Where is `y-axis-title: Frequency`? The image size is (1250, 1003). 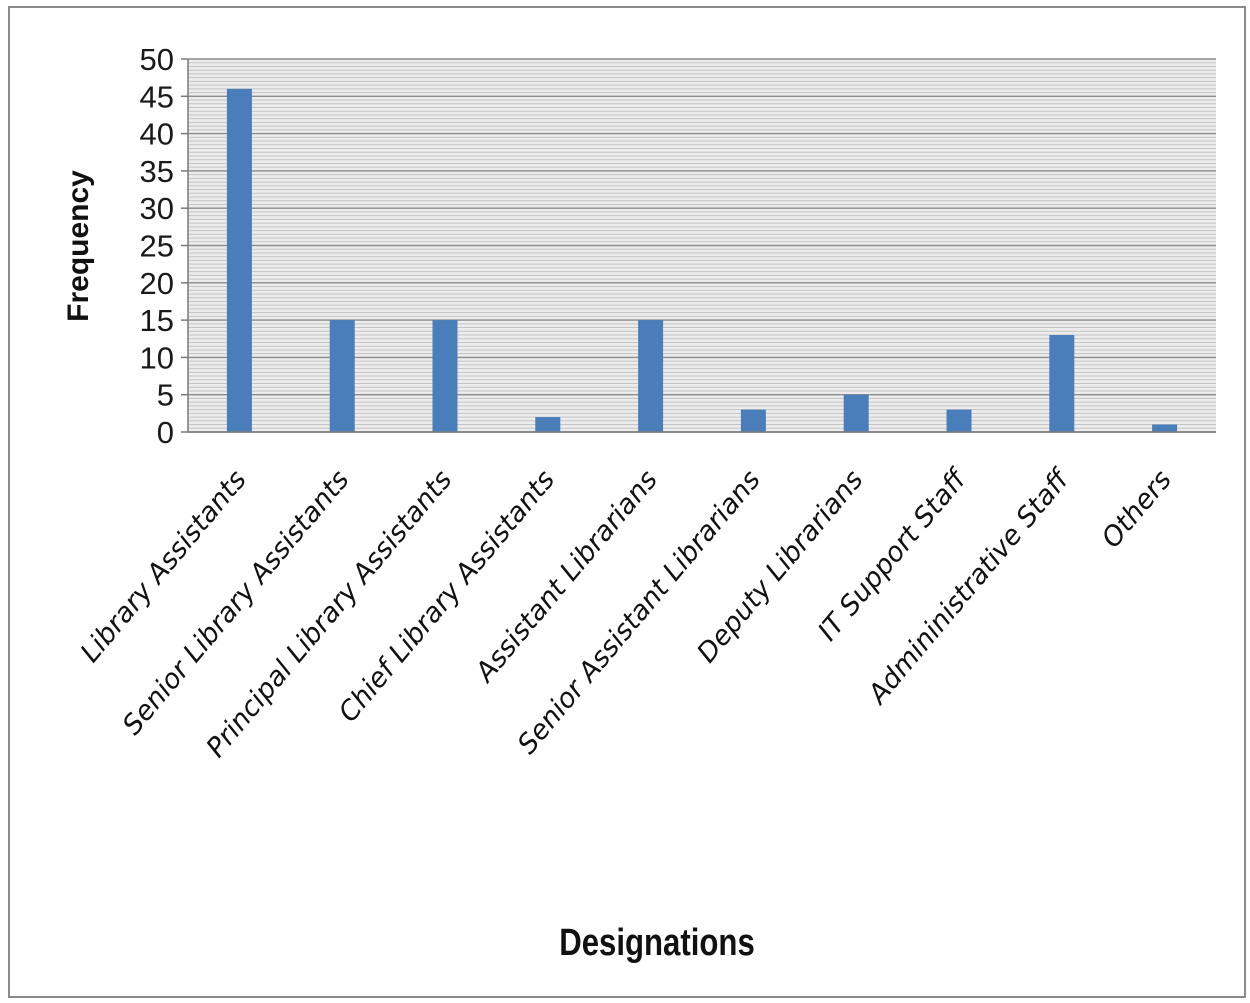
y-axis-title: Frequency is located at coordinates (78, 246).